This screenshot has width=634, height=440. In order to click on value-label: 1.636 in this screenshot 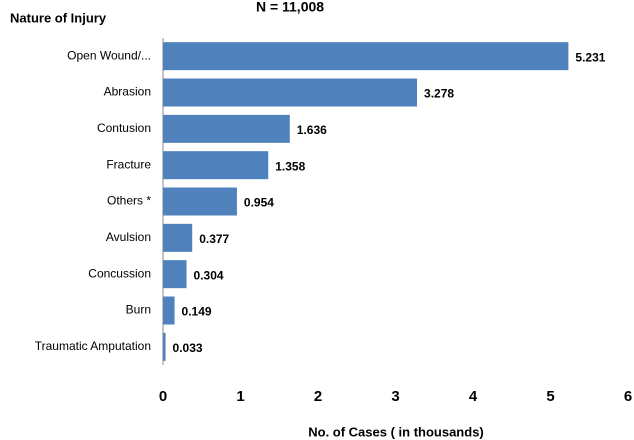, I will do `click(312, 130)`.